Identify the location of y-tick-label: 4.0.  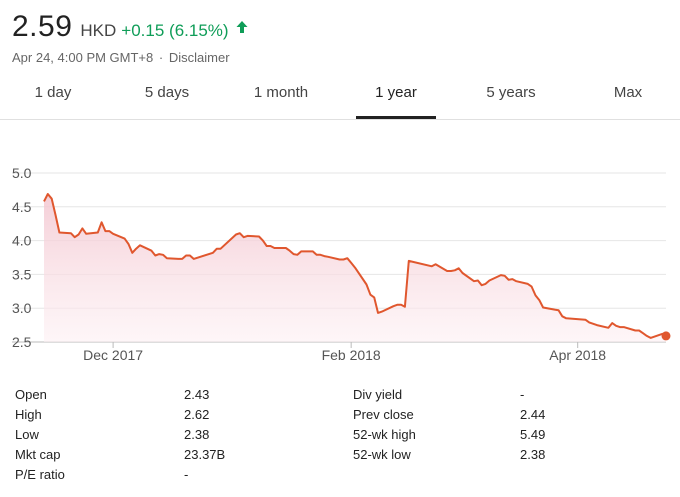
(22, 241).